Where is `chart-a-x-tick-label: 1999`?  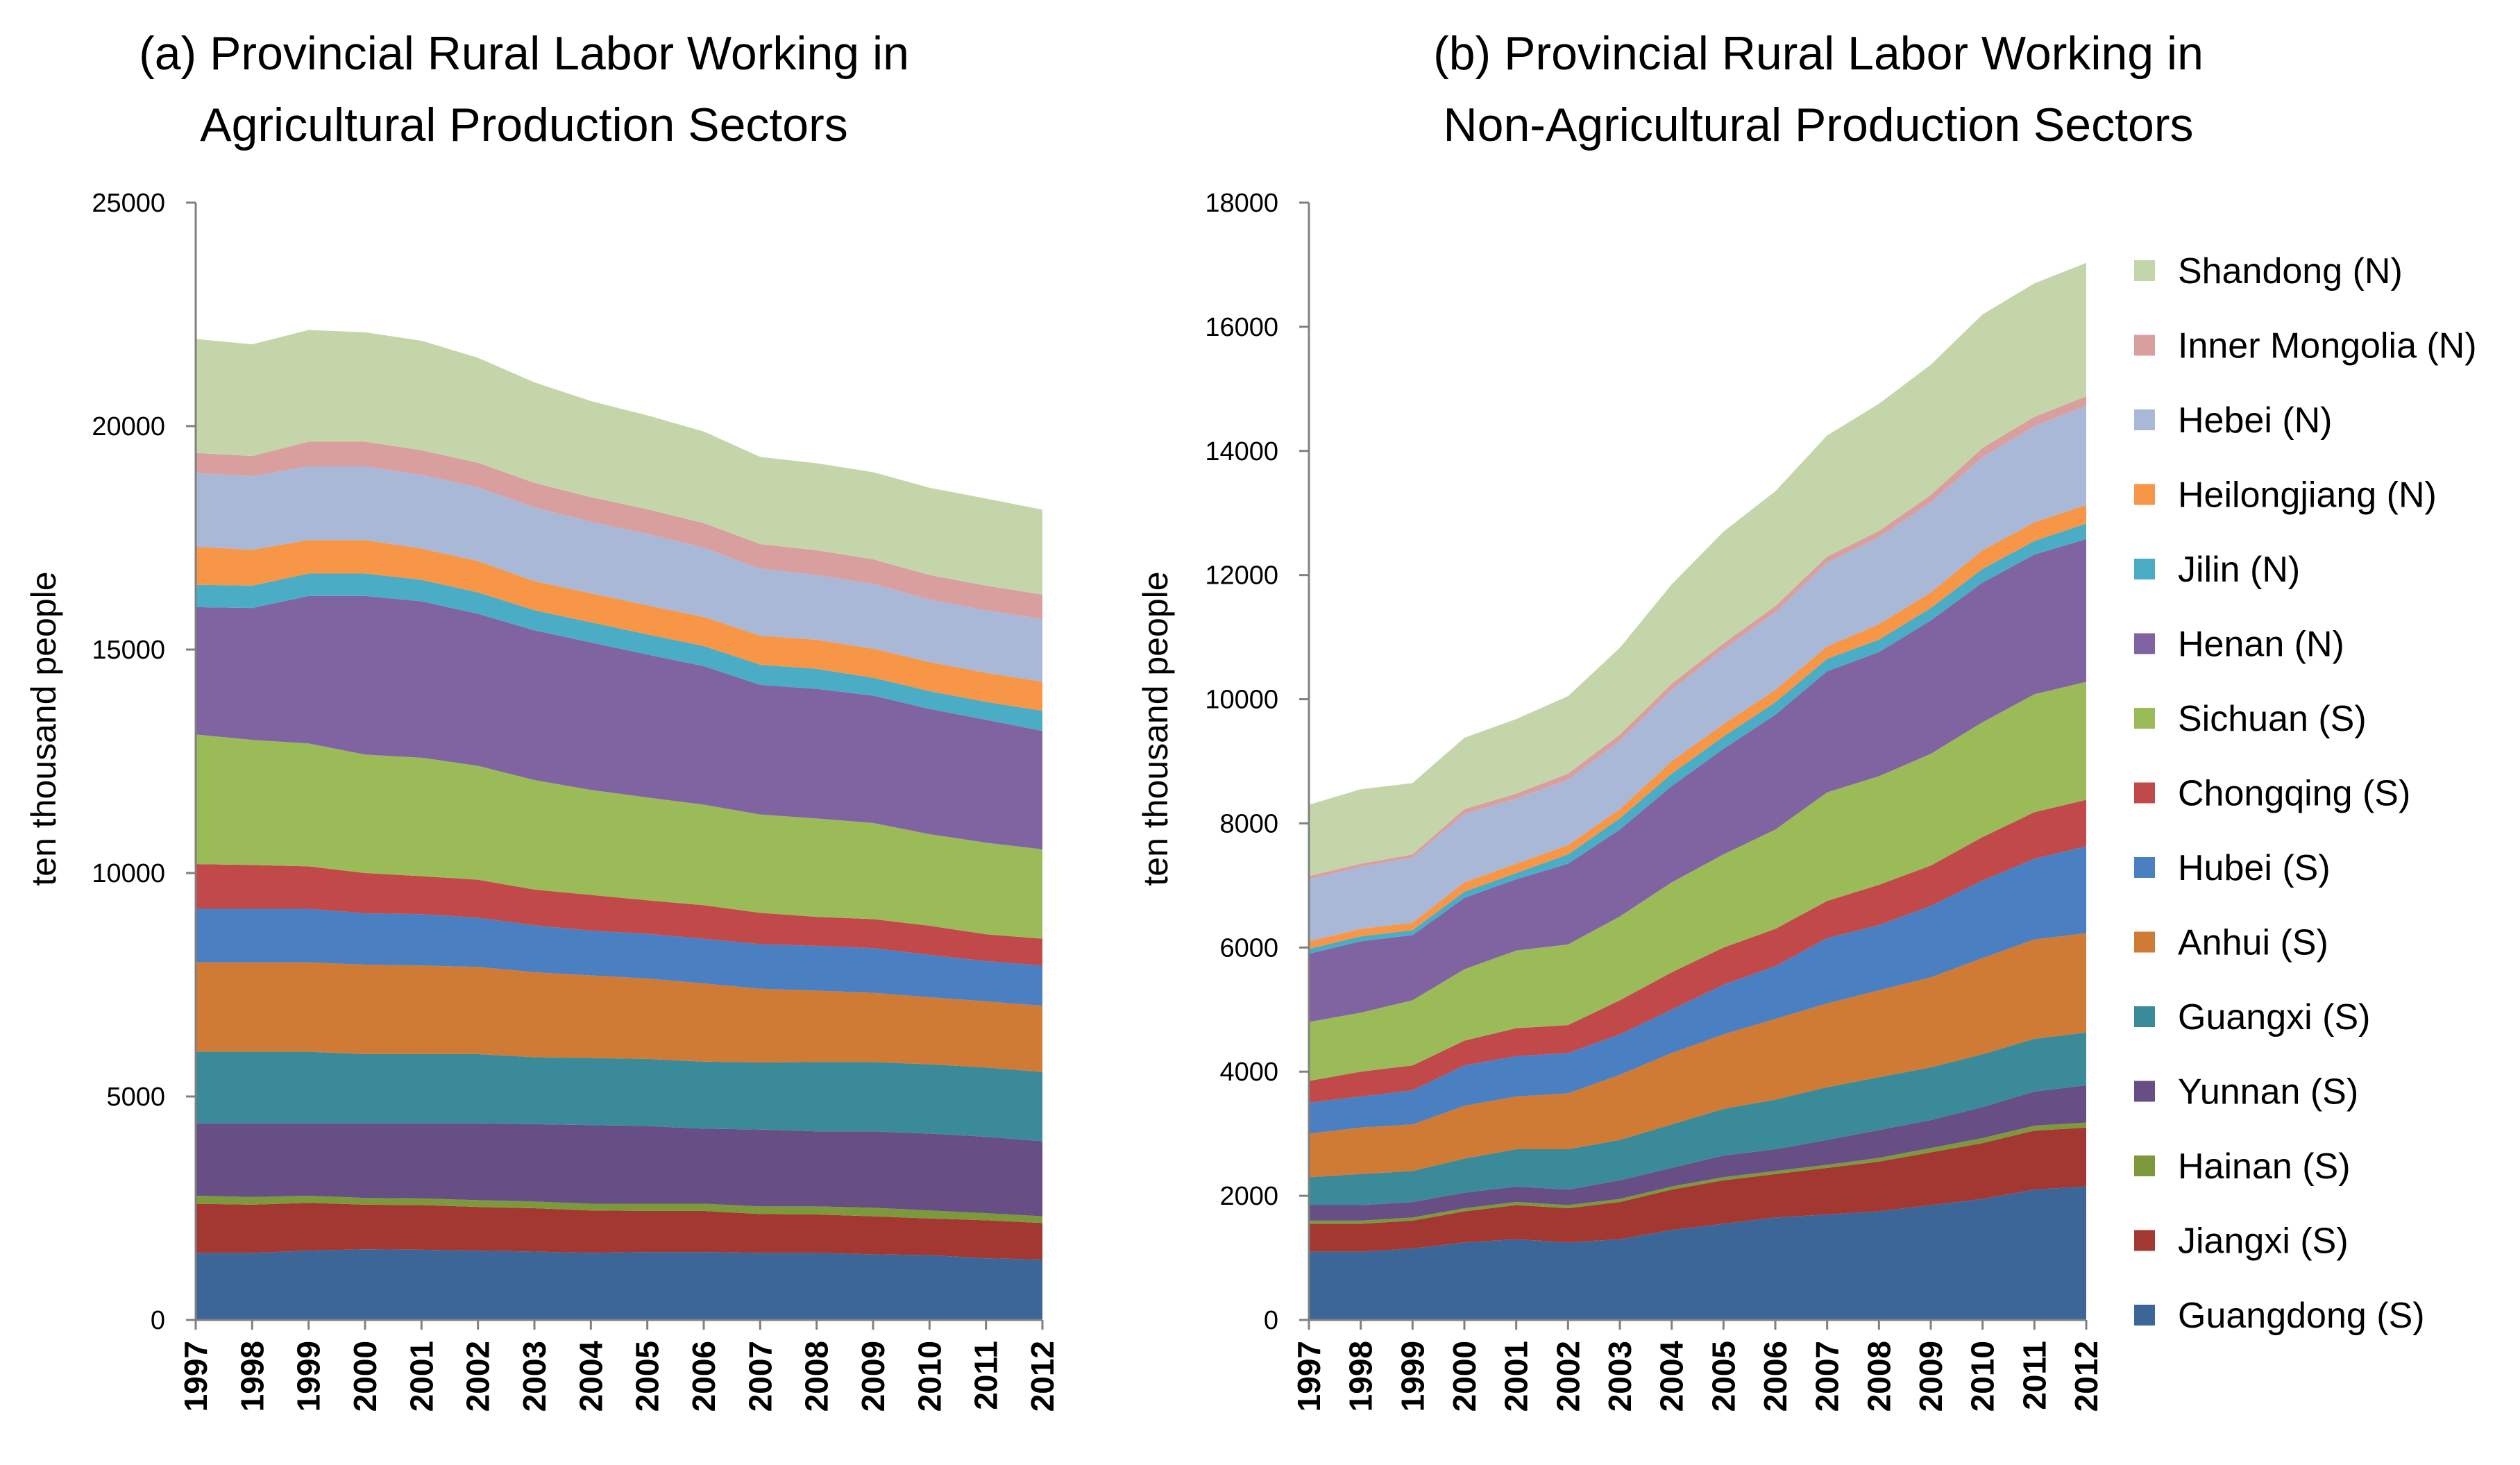 chart-a-x-tick-label: 1999 is located at coordinates (309, 1376).